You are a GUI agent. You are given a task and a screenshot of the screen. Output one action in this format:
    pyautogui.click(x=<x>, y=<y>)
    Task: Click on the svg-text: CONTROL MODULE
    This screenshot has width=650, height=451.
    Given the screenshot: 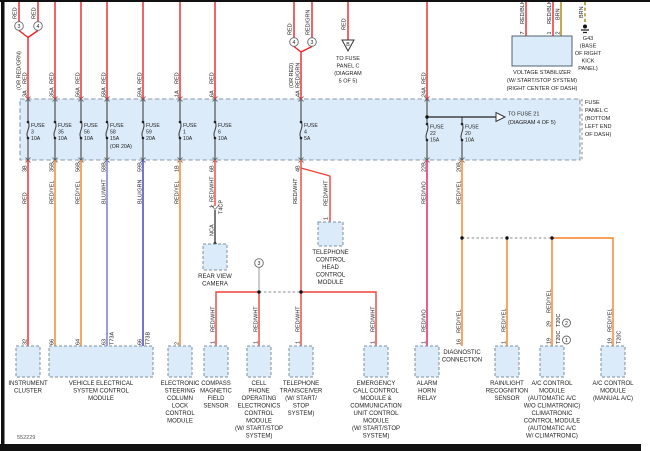 What is the action you would take?
    pyautogui.click(x=552, y=422)
    